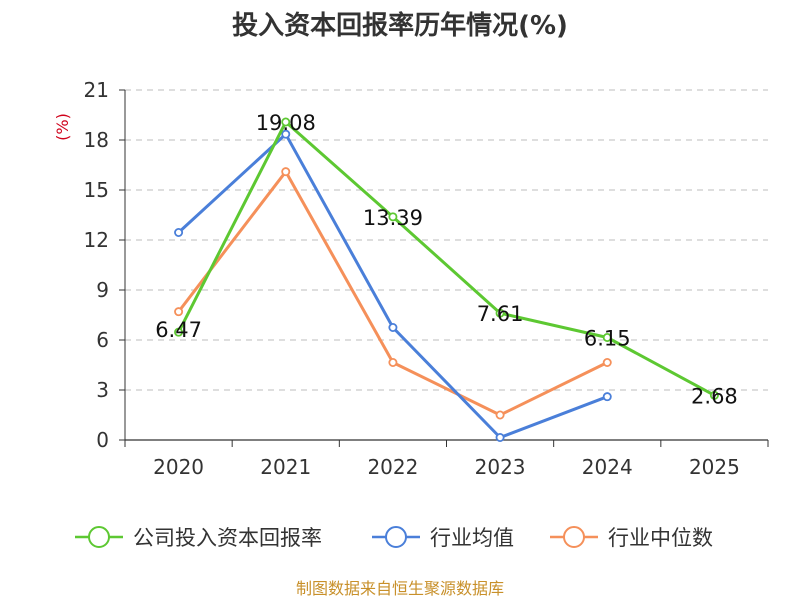 The image size is (800, 600). I want to click on data-label: 19.08, so click(286, 123).